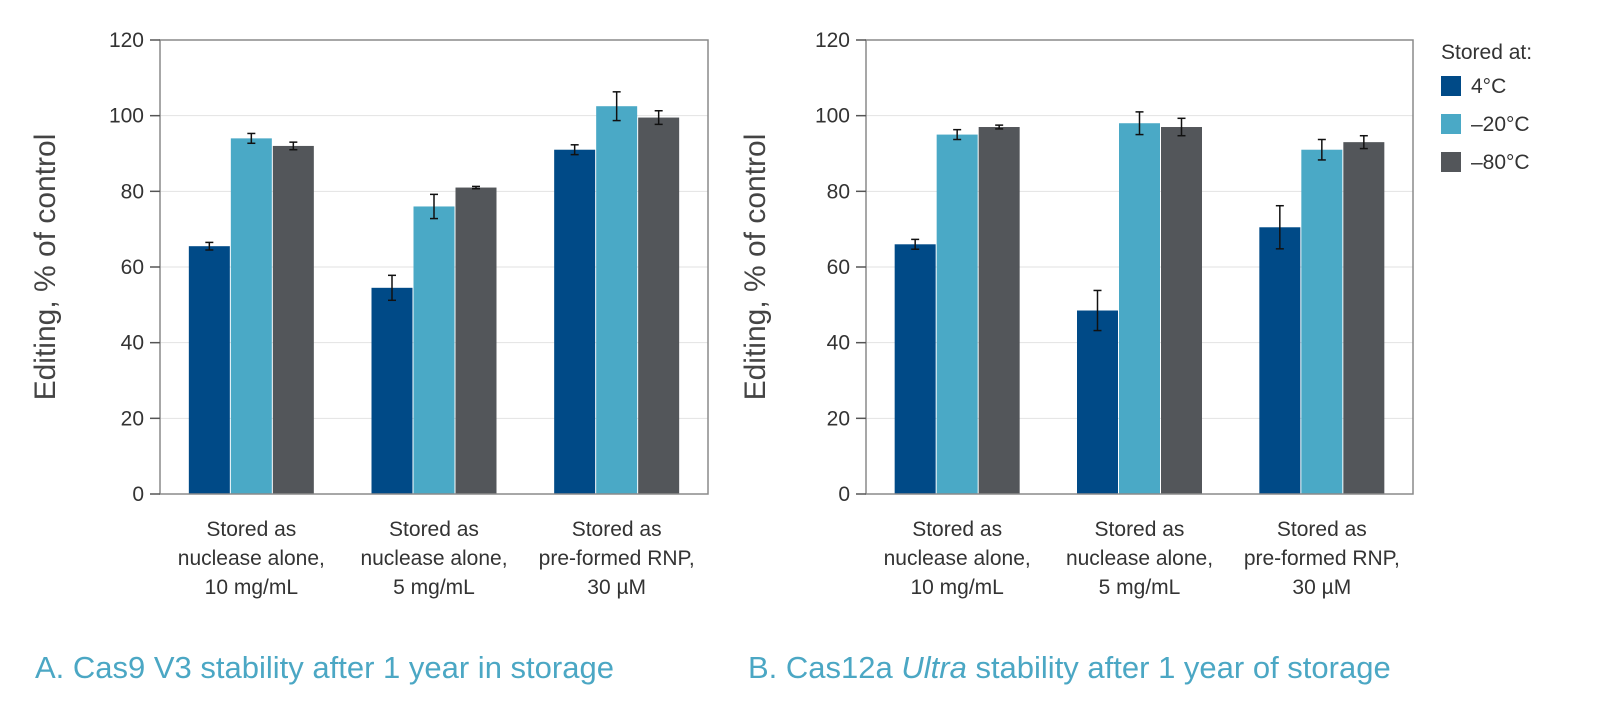 The width and height of the screenshot is (1601, 722). I want to click on legend: Stored at: 4°C –20°C –80°C, so click(1486, 107).